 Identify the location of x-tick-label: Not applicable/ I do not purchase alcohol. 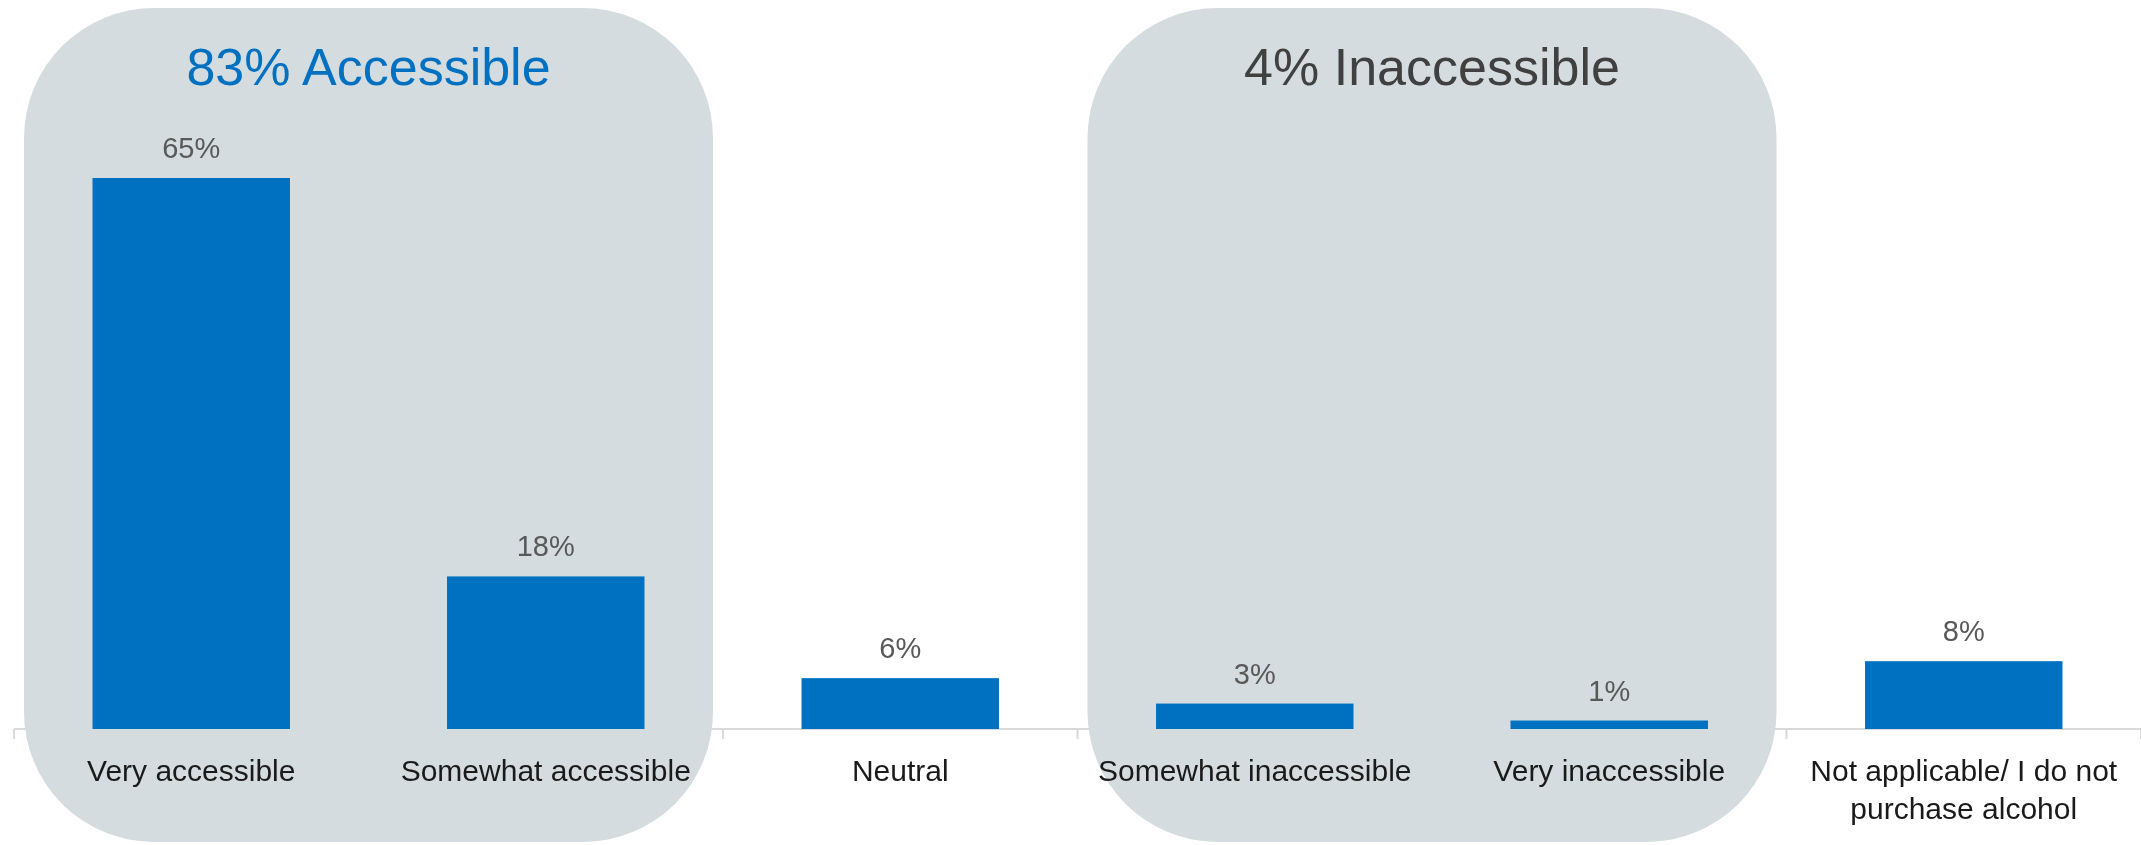
(1964, 789).